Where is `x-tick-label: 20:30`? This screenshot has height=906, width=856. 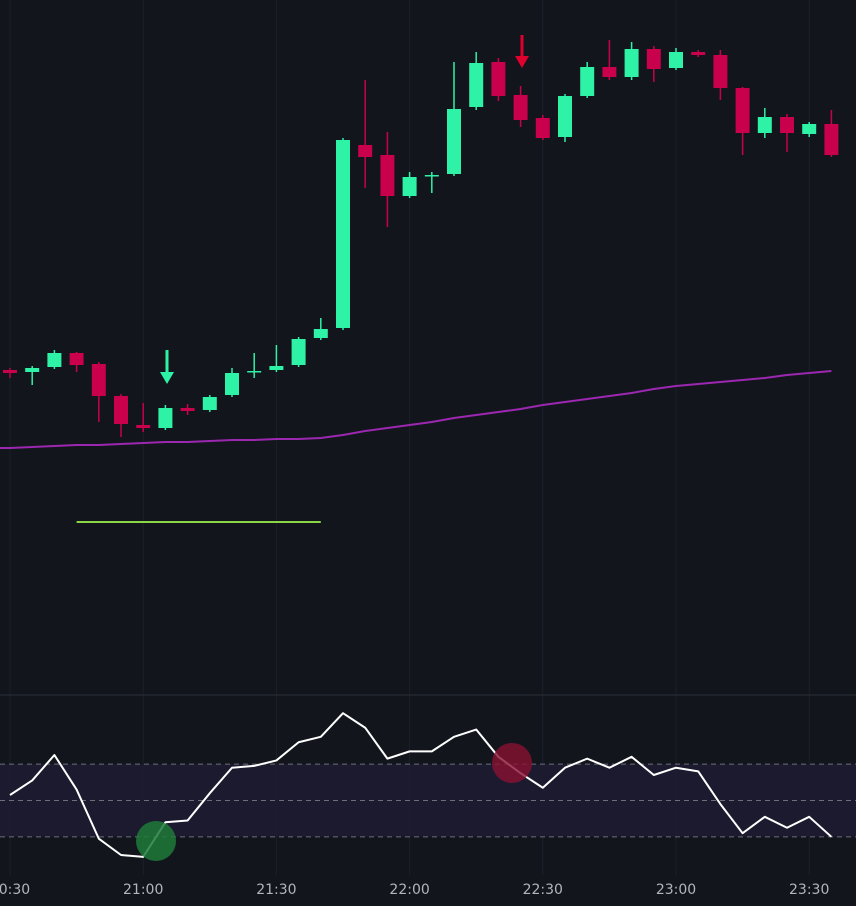 x-tick-label: 20:30 is located at coordinates (15, 890).